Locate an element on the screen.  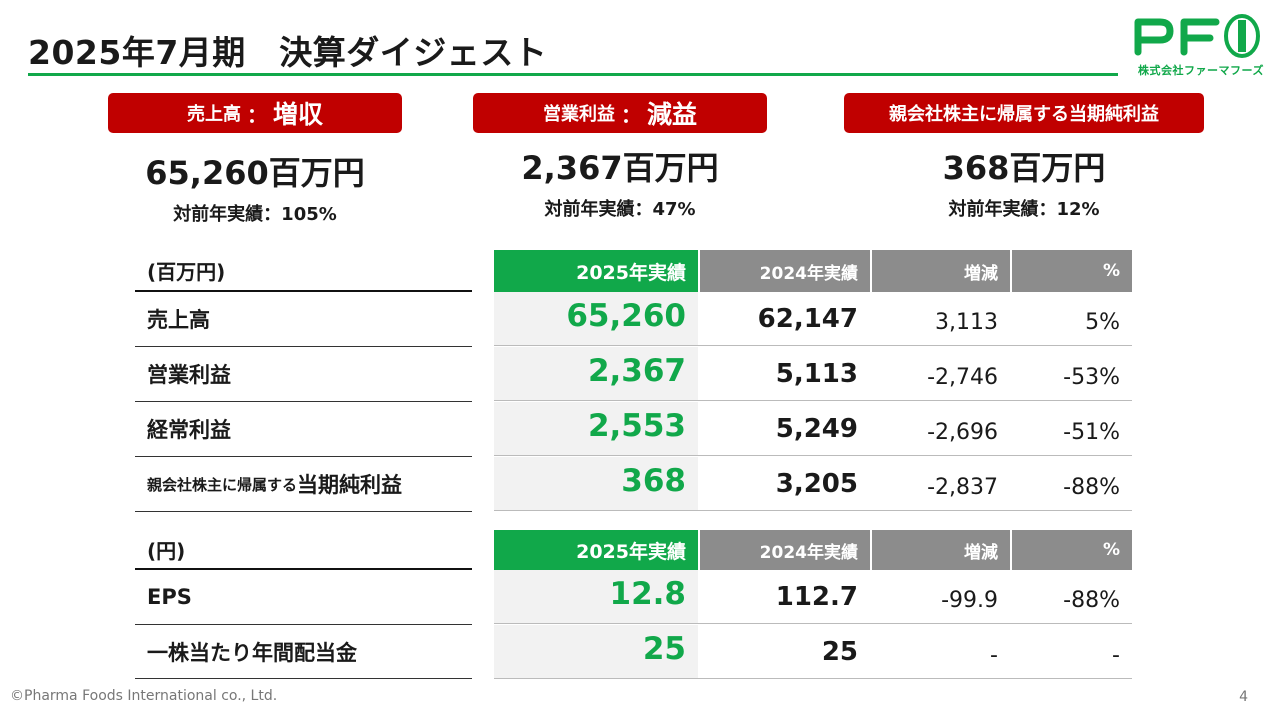
row-label-prefix: 親会社株主に帰属する is located at coordinates (222, 484).